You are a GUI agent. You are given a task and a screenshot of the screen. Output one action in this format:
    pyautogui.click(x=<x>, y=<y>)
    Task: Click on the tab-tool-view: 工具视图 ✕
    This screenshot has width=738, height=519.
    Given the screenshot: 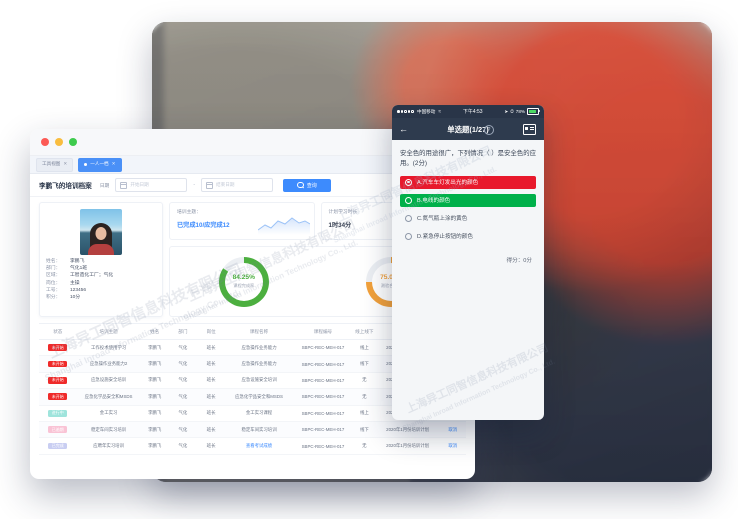 What is the action you would take?
    pyautogui.click(x=55, y=164)
    